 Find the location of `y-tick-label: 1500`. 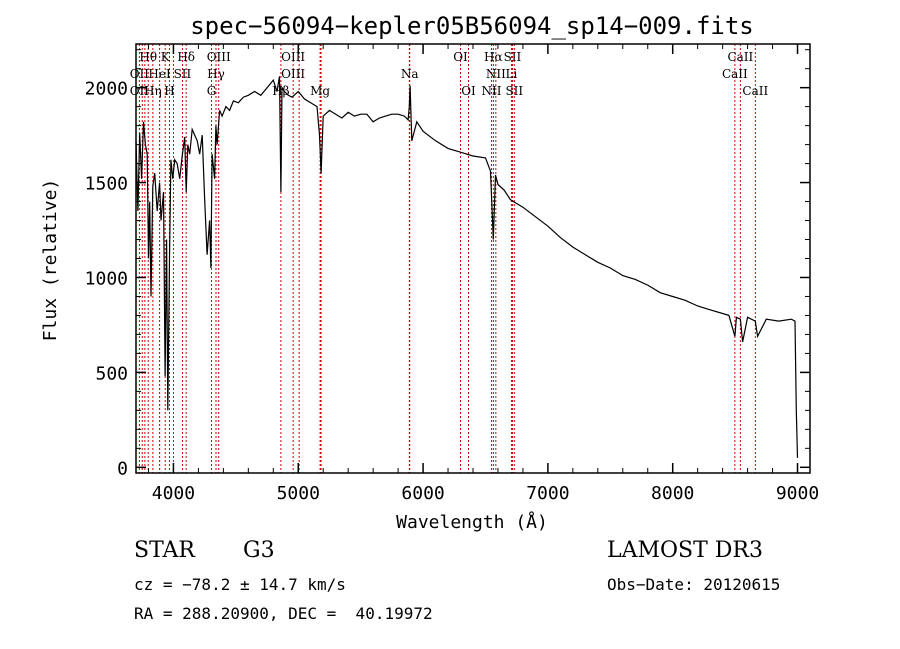

y-tick-label: 1500 is located at coordinates (106, 184).